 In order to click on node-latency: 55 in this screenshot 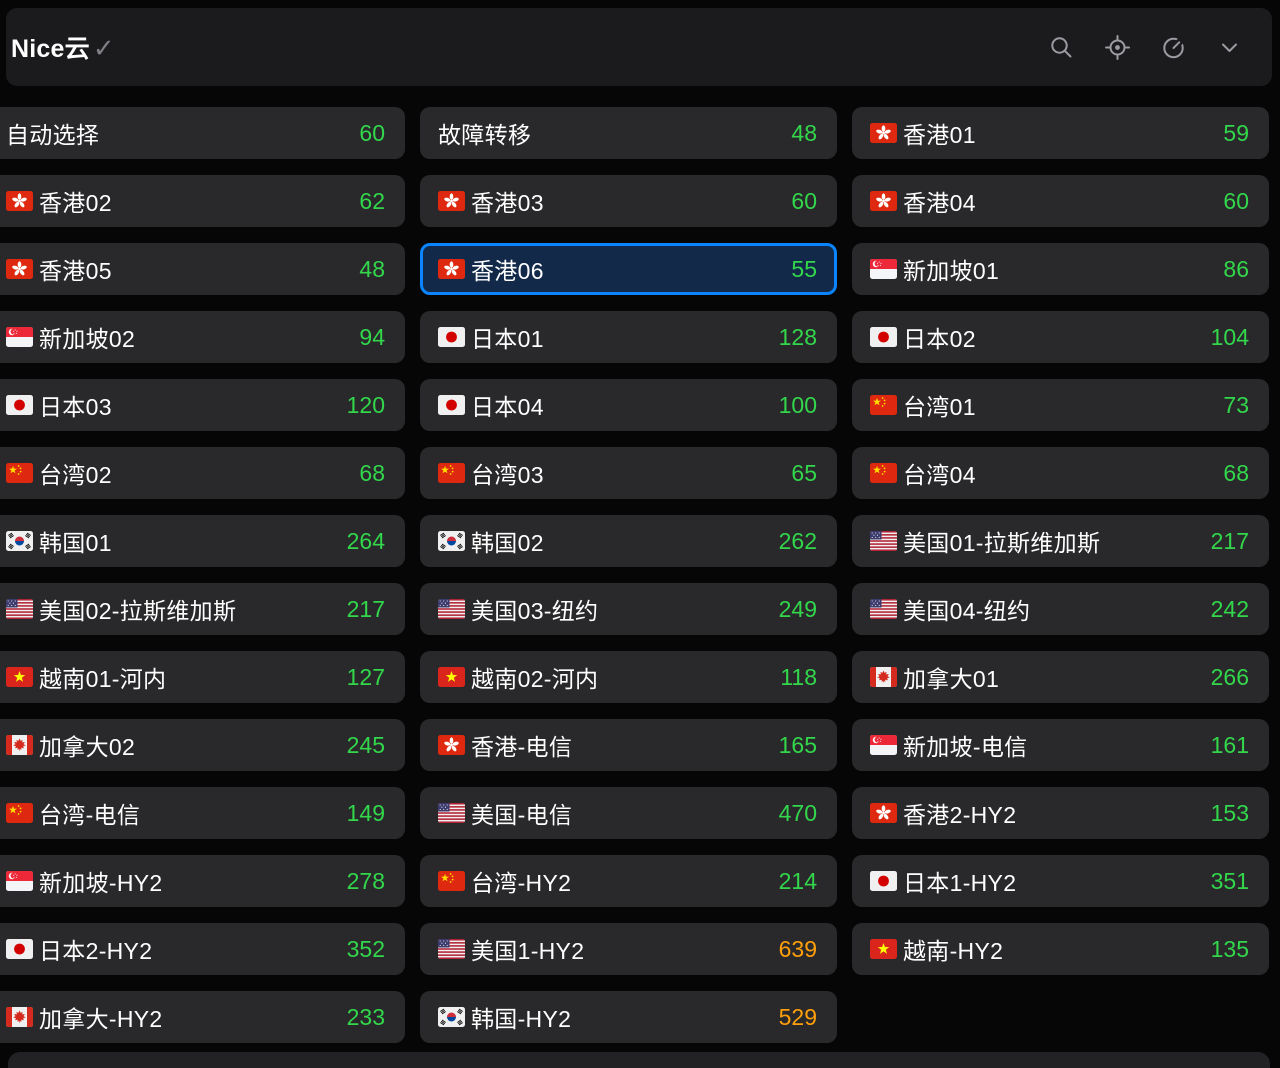, I will do `click(804, 268)`.